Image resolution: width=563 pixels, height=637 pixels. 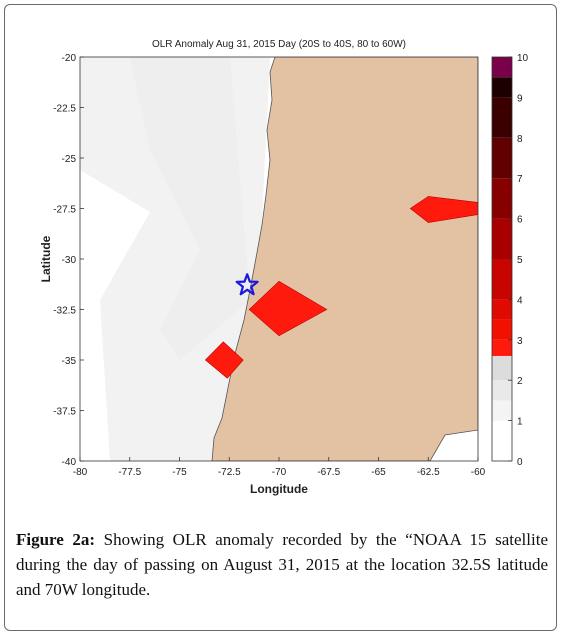 I want to click on x-axis: -80 -77.5 -75 -72.5 -70 -67.5 -65 -62.5 -60, so click(x=279, y=467).